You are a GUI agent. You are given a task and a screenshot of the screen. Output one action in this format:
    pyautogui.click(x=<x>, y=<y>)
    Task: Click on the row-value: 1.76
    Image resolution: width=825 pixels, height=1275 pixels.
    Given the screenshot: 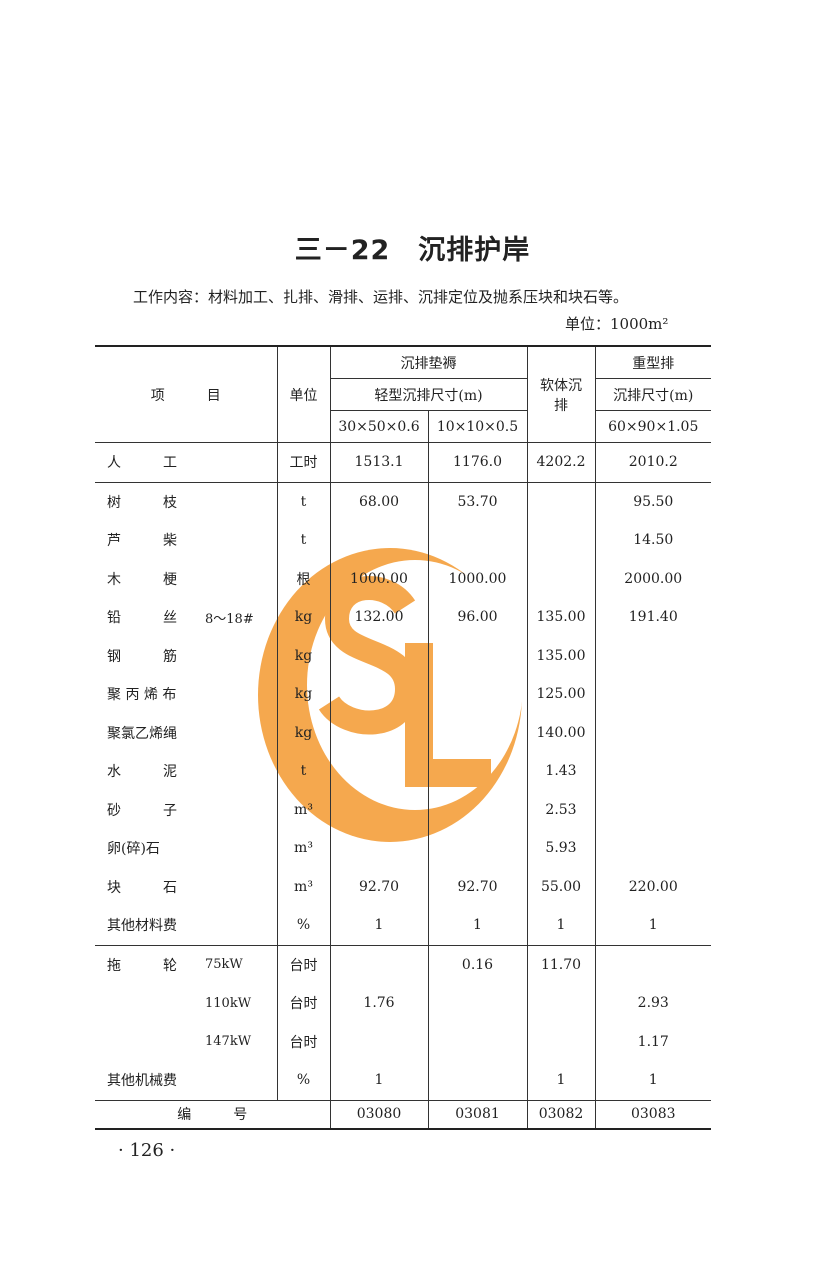 What is the action you would take?
    pyautogui.click(x=378, y=1003)
    